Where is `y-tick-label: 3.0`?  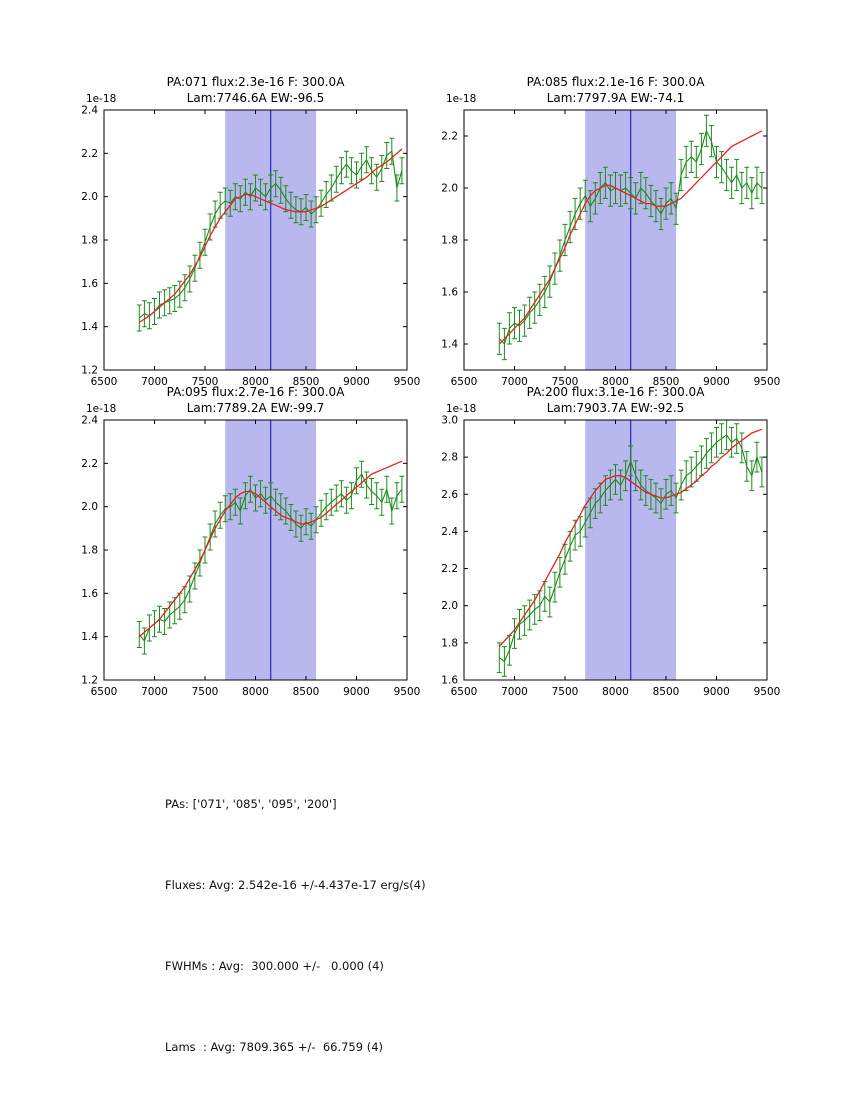 y-tick-label: 3.0 is located at coordinates (449, 421).